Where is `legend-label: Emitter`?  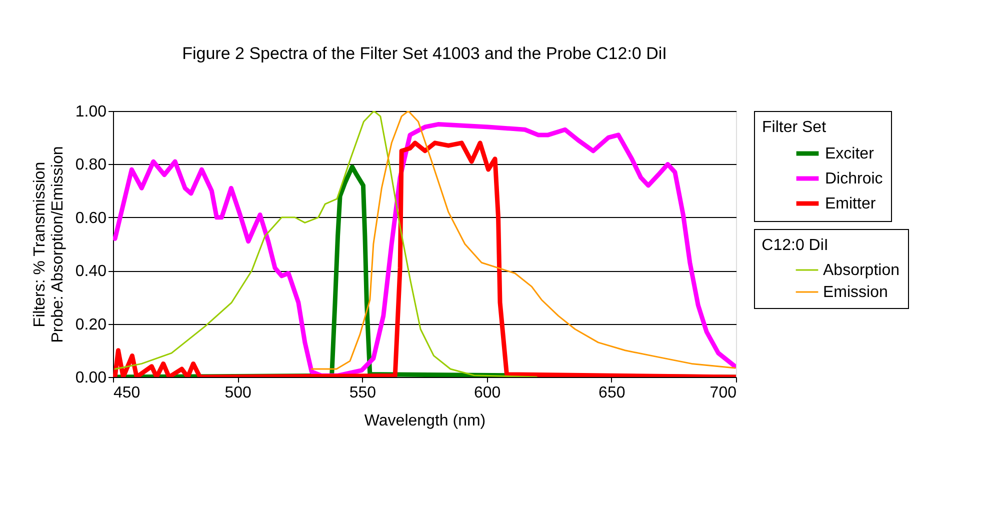 legend-label: Emitter is located at coordinates (850, 204).